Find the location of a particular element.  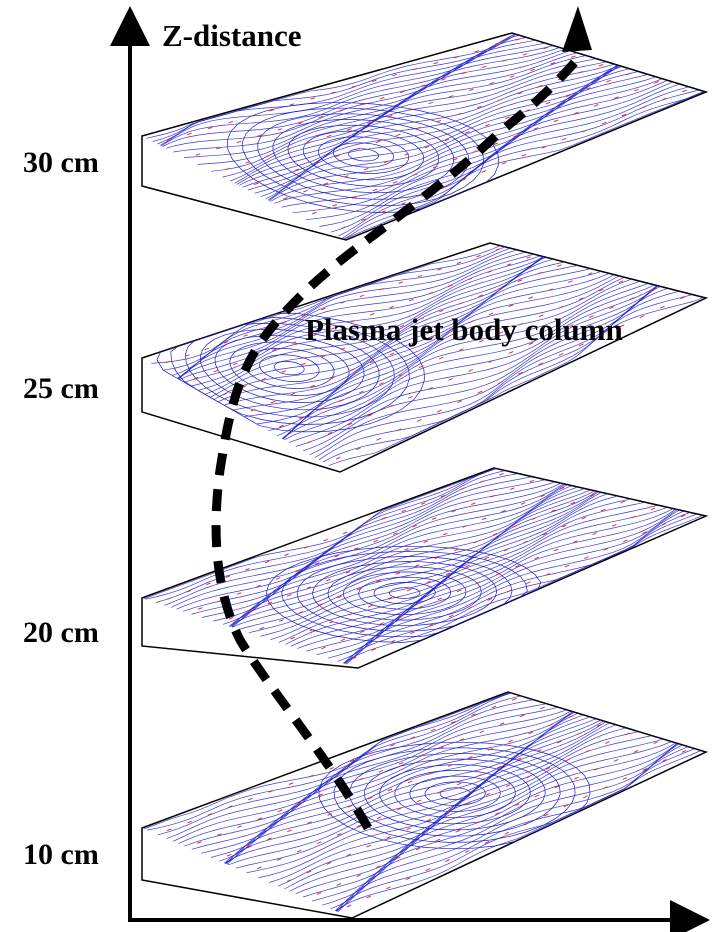

level-label-10cm: 10 cm is located at coordinates (61, 854).